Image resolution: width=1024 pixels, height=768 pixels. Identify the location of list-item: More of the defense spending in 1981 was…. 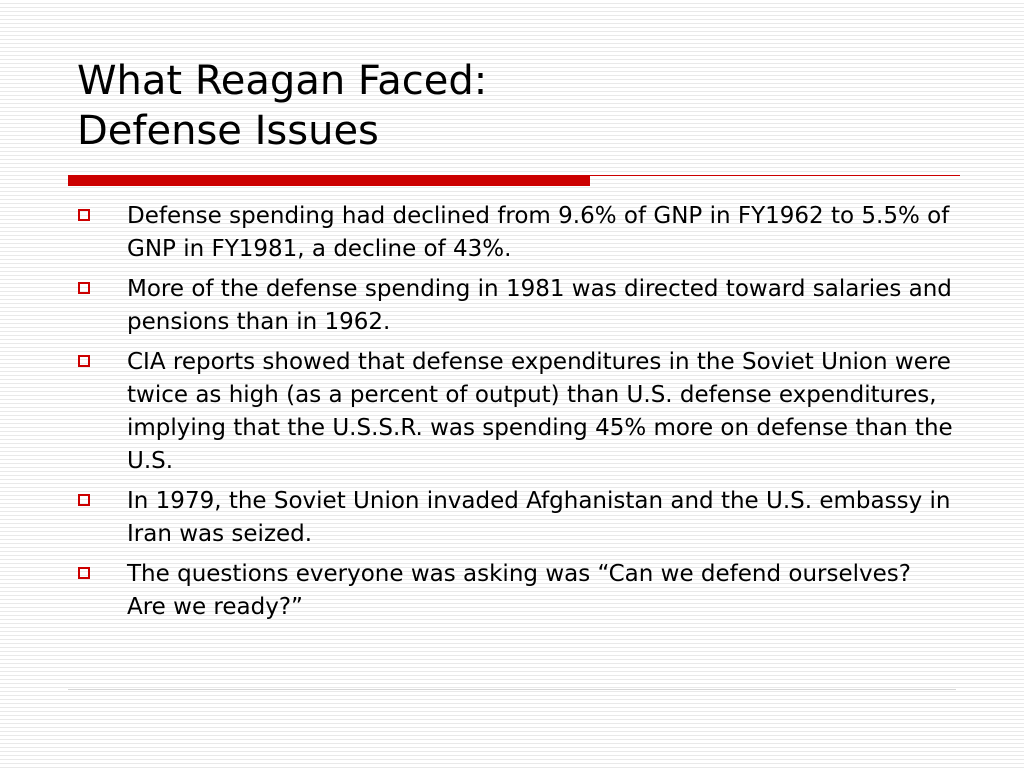
(516, 306).